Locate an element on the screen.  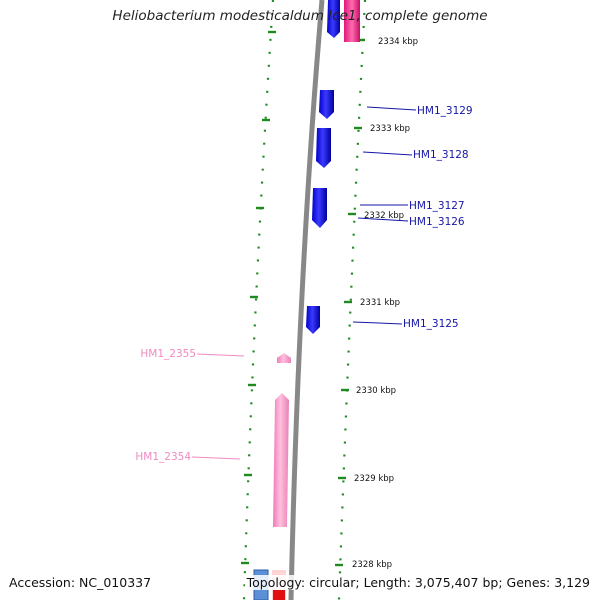
scale-label: 2329 kbp is located at coordinates (374, 479).